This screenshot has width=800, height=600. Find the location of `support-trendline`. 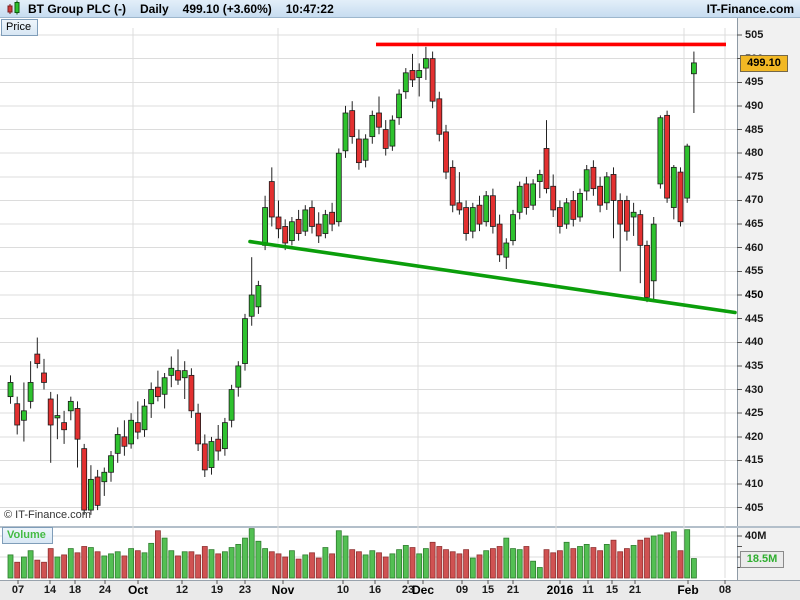

support-trendline is located at coordinates (492, 277).